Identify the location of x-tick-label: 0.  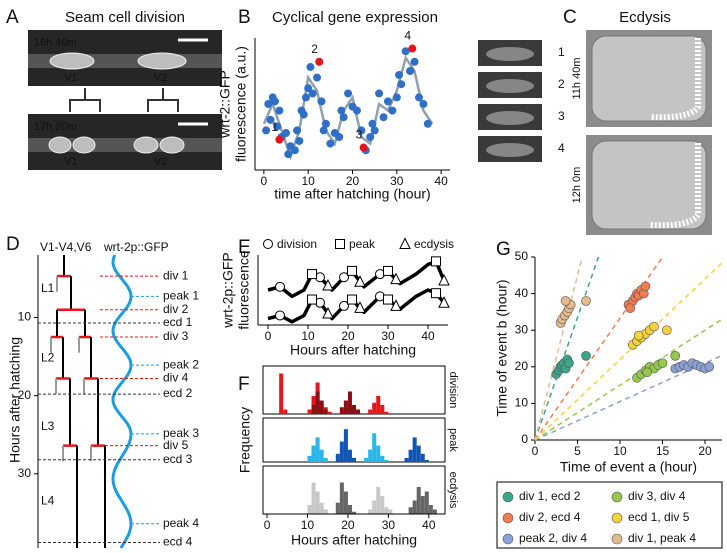
(268, 336).